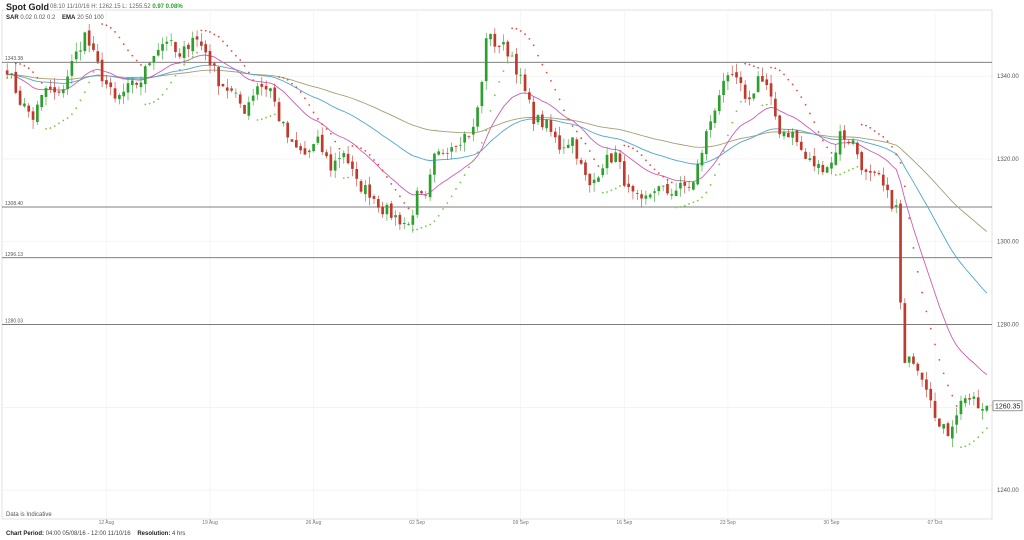 The height and width of the screenshot is (540, 1024). What do you see at coordinates (55, 18) in the screenshot?
I see `indicator-legend: SAR 0.02 0.02 0.2 EMA 20 50 100` at bounding box center [55, 18].